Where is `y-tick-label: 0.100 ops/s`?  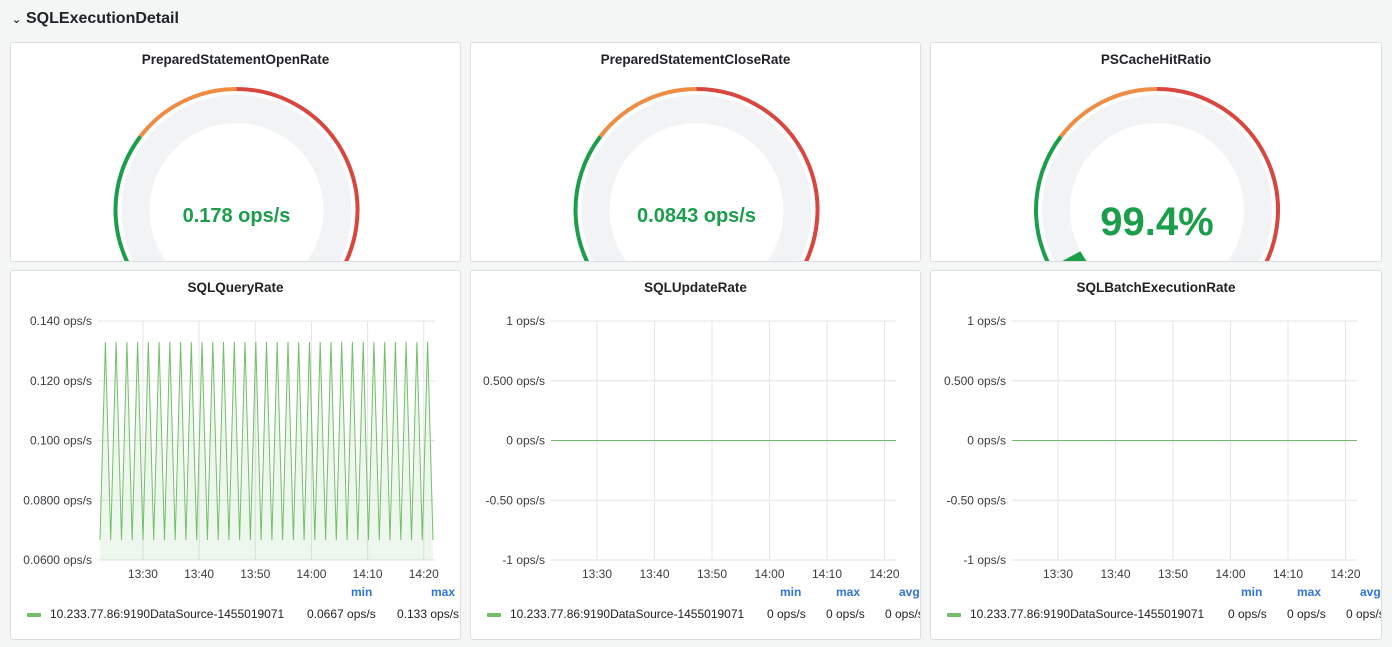
y-tick-label: 0.100 ops/s is located at coordinates (61, 441).